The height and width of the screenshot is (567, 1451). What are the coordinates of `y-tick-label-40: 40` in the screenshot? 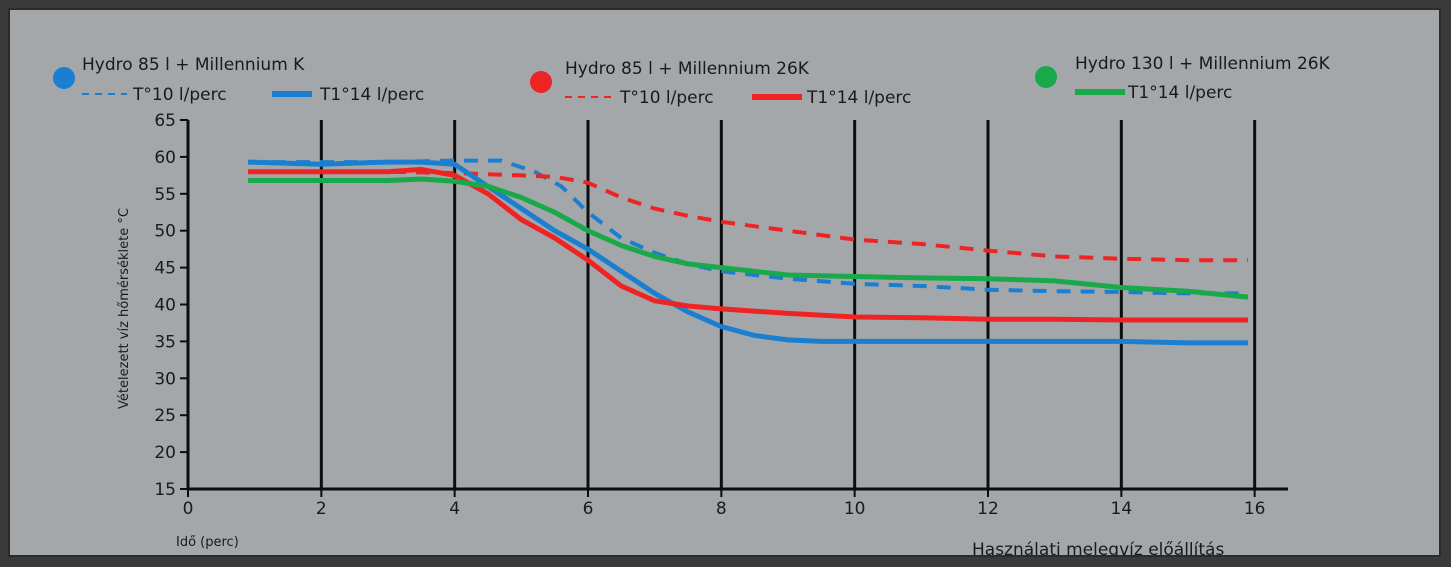 It's located at (165, 306).